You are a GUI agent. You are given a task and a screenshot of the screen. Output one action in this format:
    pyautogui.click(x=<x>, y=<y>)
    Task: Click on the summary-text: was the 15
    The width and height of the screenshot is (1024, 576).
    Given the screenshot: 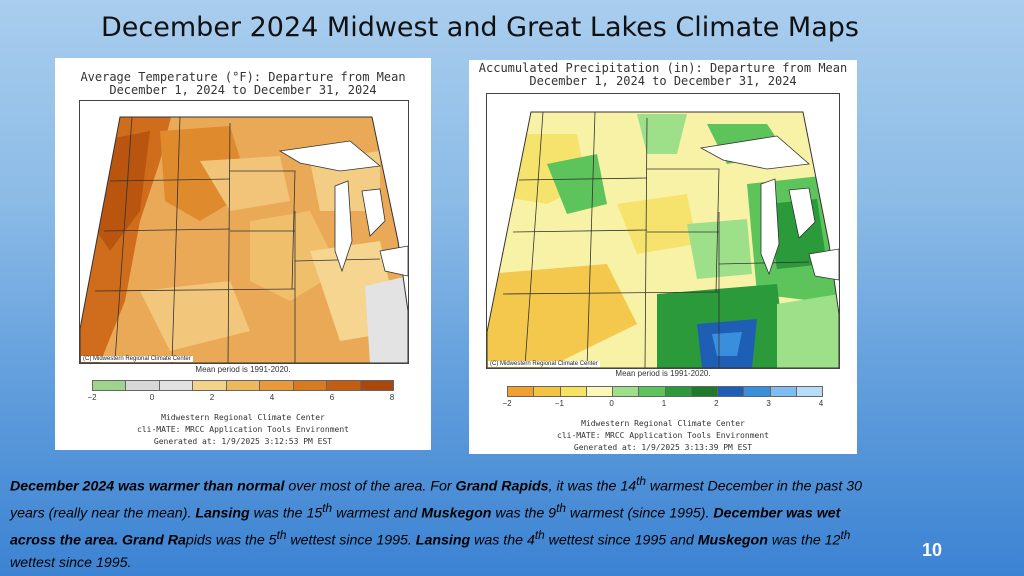 What is the action you would take?
    pyautogui.click(x=286, y=513)
    